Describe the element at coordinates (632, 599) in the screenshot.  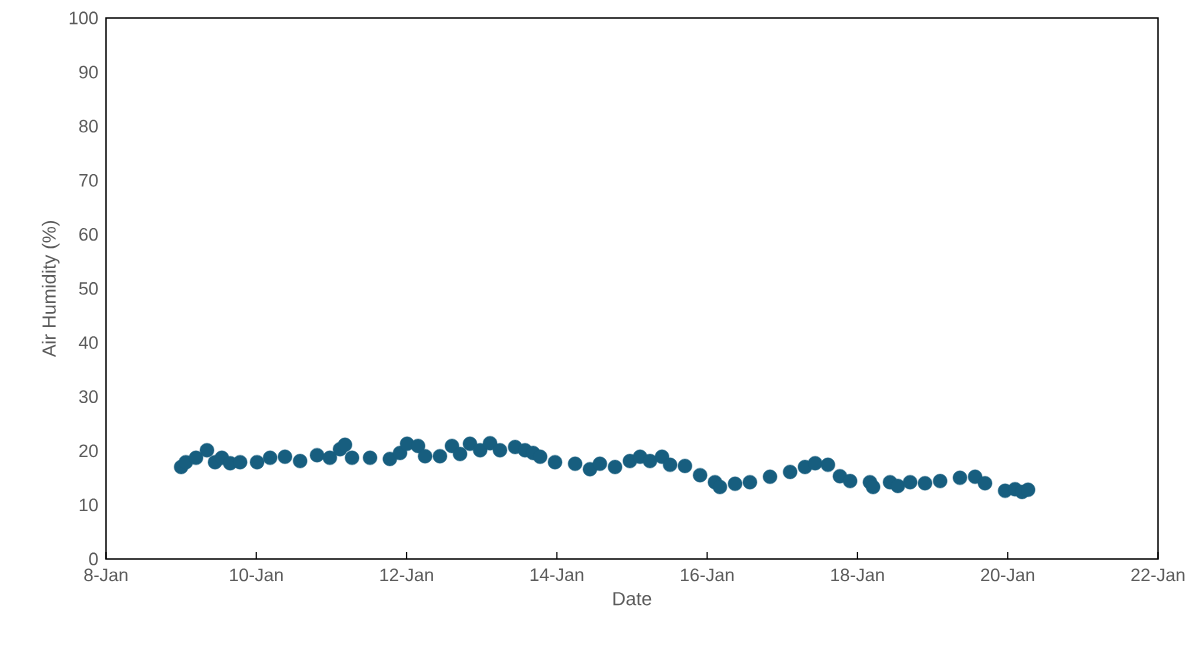
I see `x-axis-title: Date` at that location.